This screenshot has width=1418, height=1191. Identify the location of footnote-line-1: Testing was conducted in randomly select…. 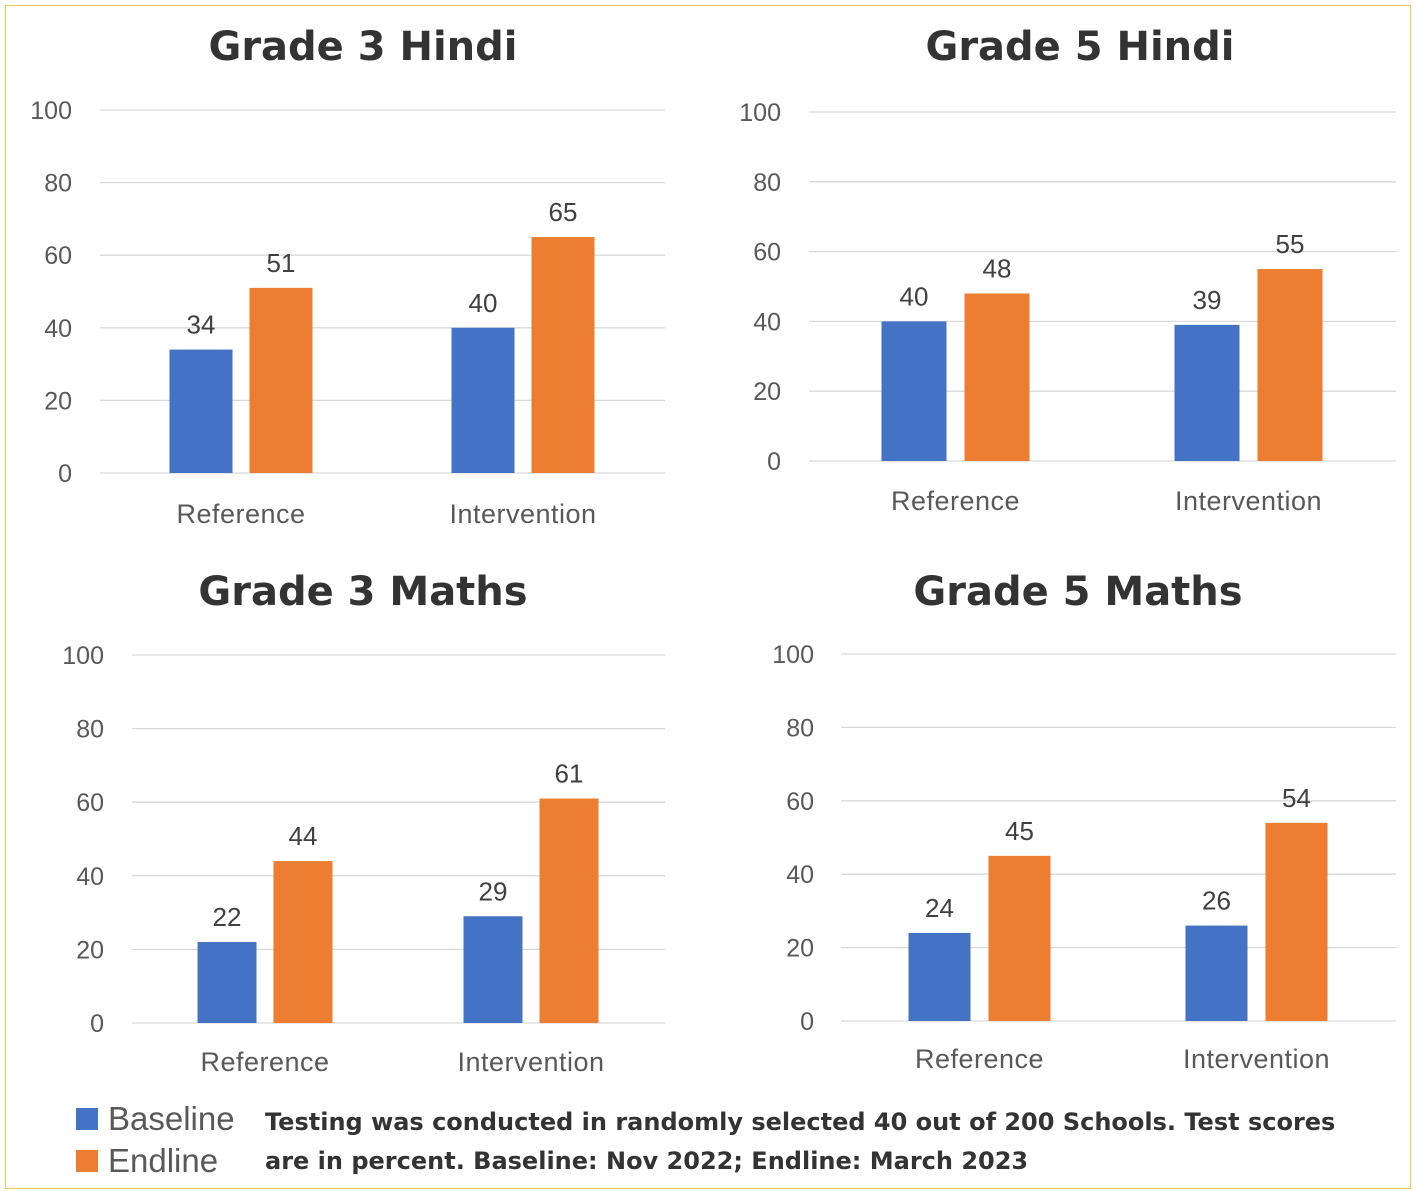
(800, 1122).